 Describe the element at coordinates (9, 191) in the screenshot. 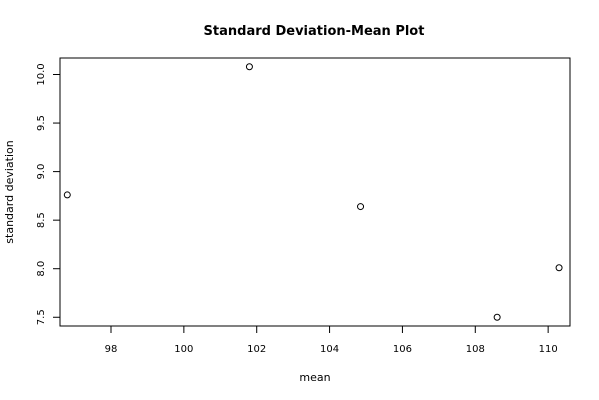

I see `y-axis-label: standard deviation` at that location.